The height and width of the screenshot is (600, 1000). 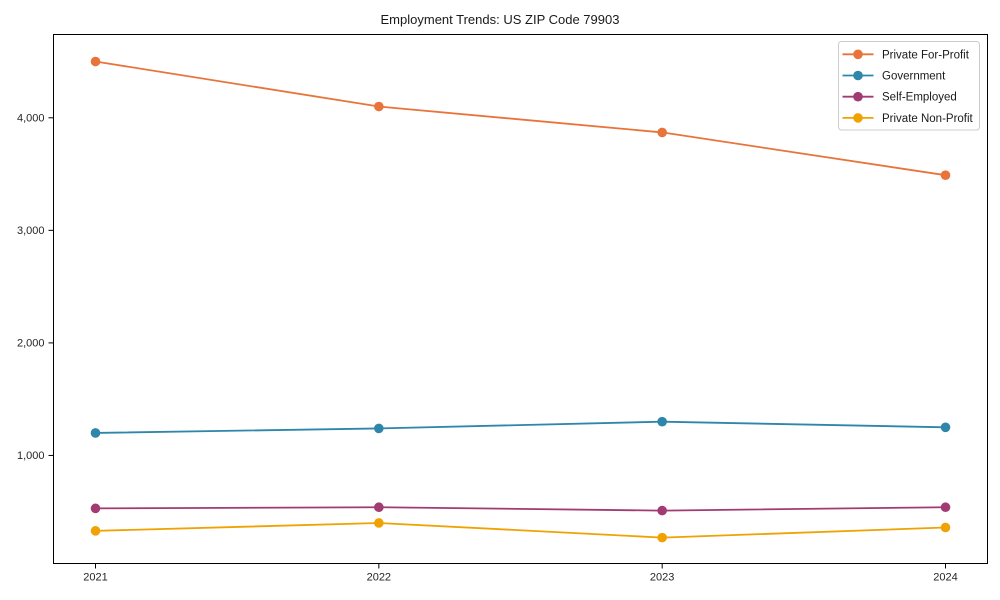 I want to click on x-tick-label: 2021, so click(x=95, y=578).